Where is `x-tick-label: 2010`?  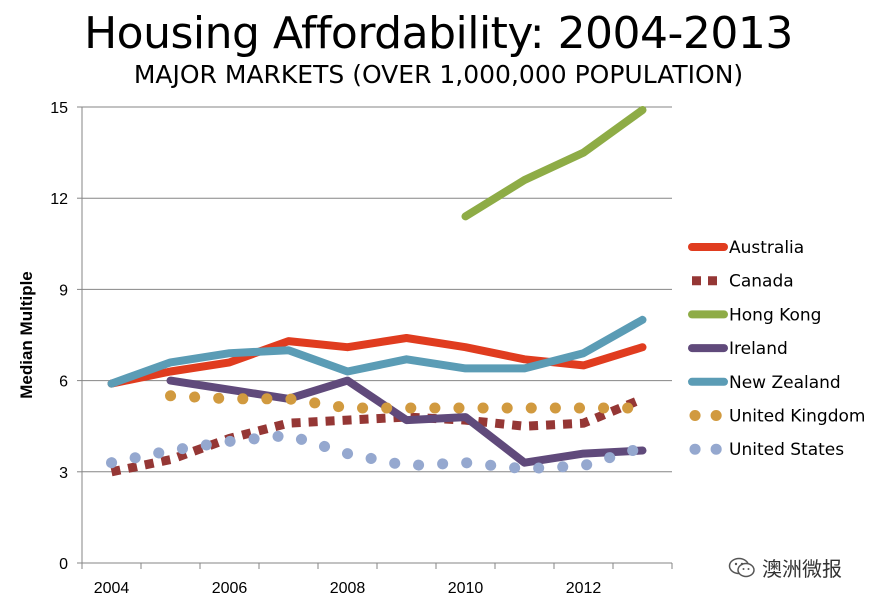 x-tick-label: 2010 is located at coordinates (466, 588).